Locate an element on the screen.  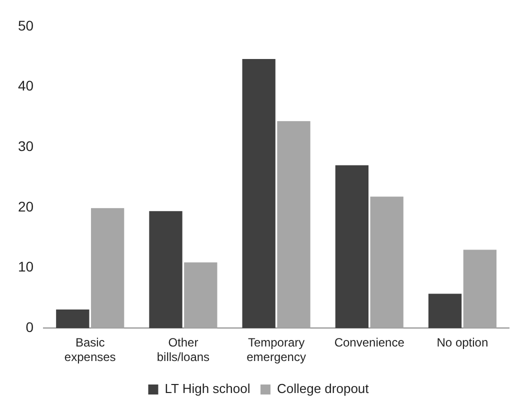
x-tick-label: Other bills/loans is located at coordinates (183, 350).